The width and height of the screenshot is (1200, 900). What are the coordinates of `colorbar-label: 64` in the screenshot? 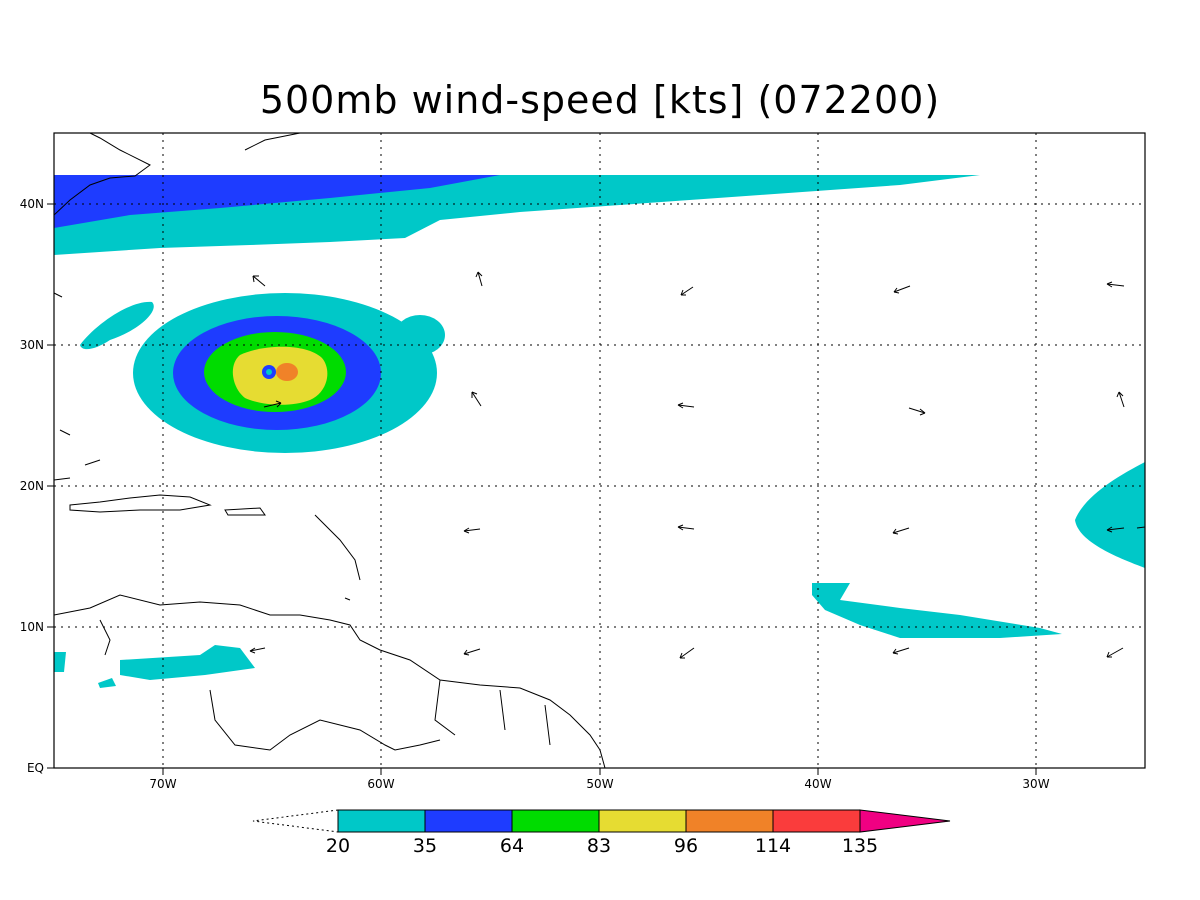 It's located at (512, 846).